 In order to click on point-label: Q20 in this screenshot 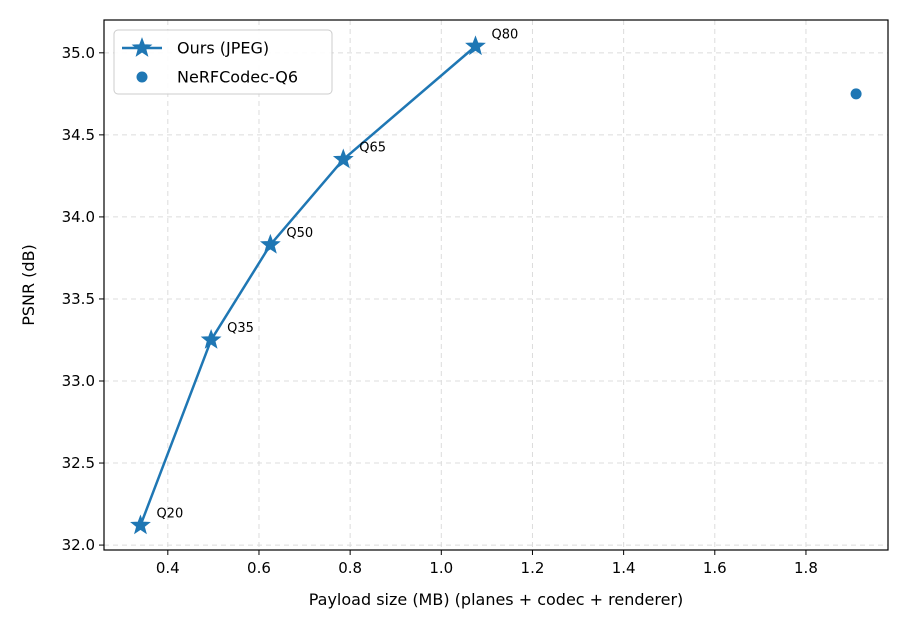, I will do `click(169, 513)`.